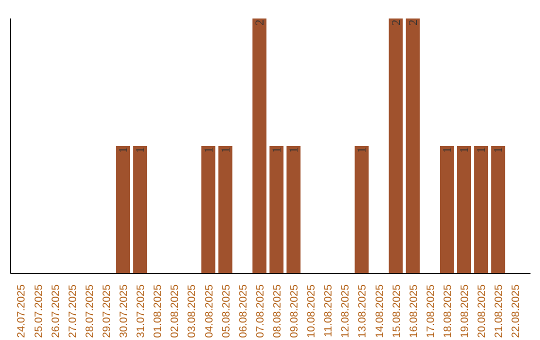 The width and height of the screenshot is (540, 340). What do you see at coordinates (516, 311) in the screenshot?
I see `x-tick-label: 22.08.2025` at bounding box center [516, 311].